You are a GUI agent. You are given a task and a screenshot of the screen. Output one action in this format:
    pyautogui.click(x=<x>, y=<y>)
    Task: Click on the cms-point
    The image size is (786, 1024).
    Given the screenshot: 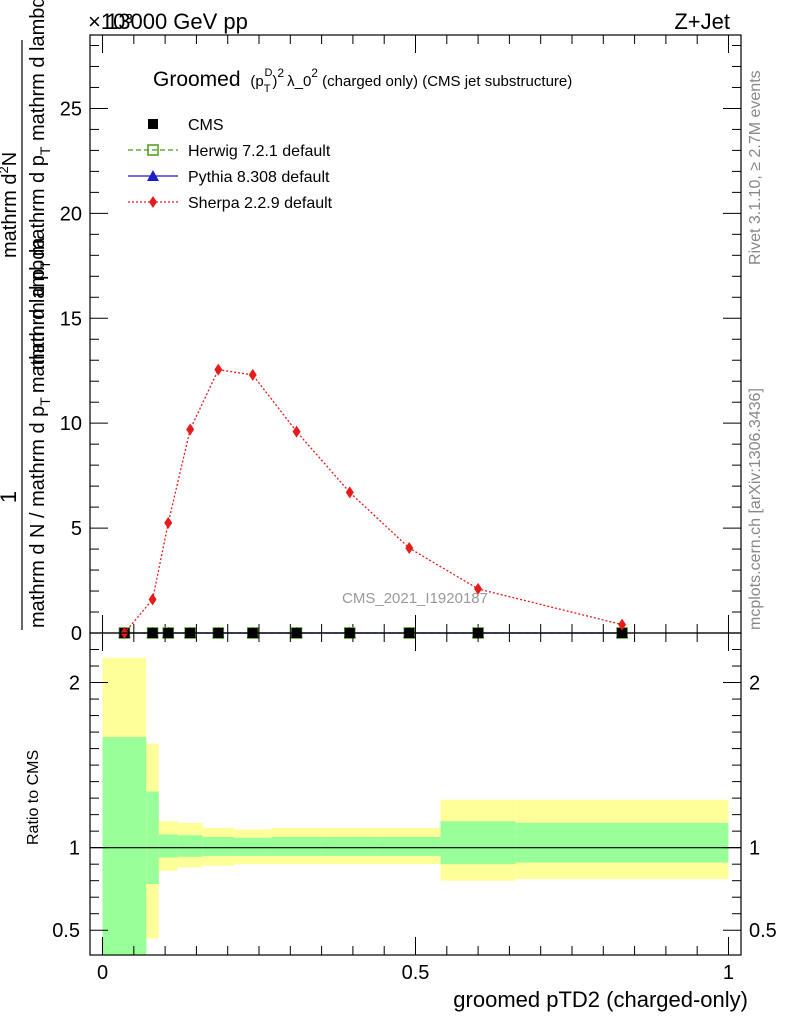 What is the action you would take?
    pyautogui.click(x=153, y=124)
    